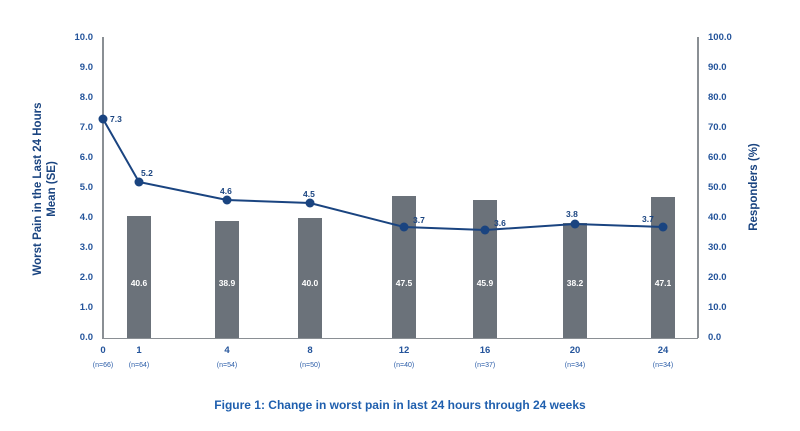  What do you see at coordinates (86, 337) in the screenshot?
I see `left-axis-tick: 0.0` at bounding box center [86, 337].